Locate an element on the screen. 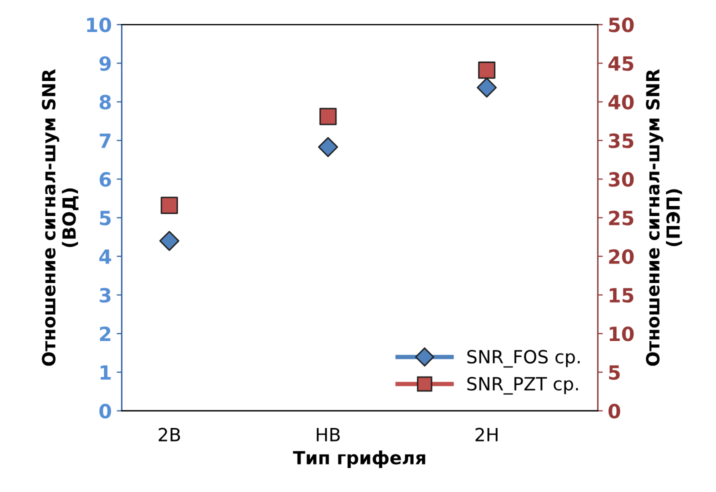 This screenshot has height=492, width=716. y-tick-label: 10 is located at coordinates (99, 25).